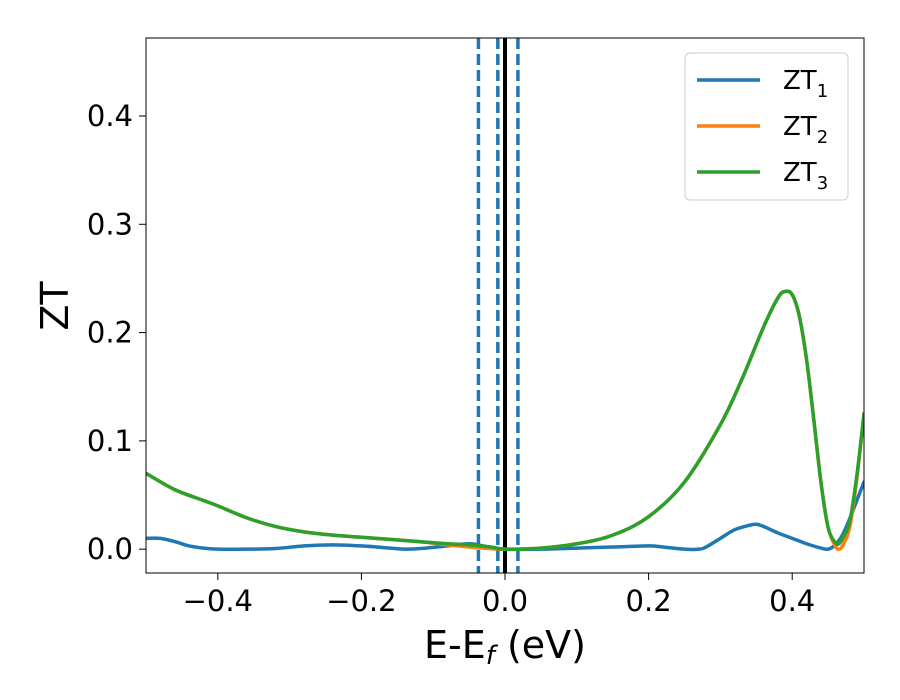  I want to click on x-axis-title-unit: (eV), so click(540, 645).